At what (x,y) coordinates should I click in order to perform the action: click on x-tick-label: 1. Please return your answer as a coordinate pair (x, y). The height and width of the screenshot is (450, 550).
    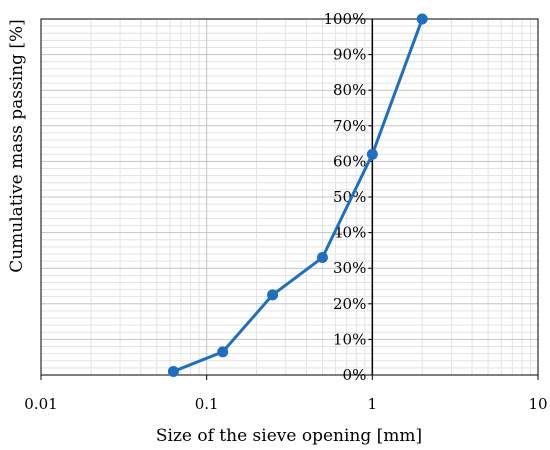
    Looking at the image, I should click on (373, 404).